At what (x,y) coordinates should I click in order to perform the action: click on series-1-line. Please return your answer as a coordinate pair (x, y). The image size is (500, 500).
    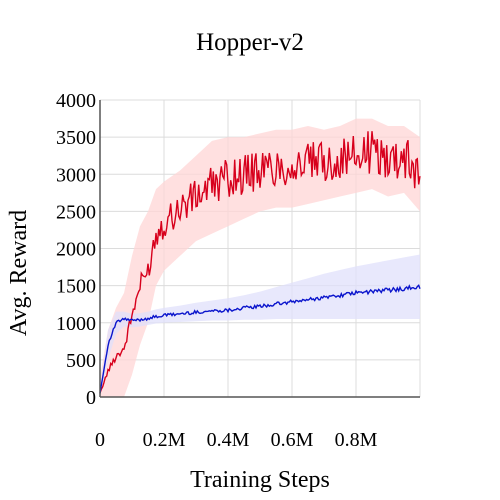
    Looking at the image, I should click on (260, 339).